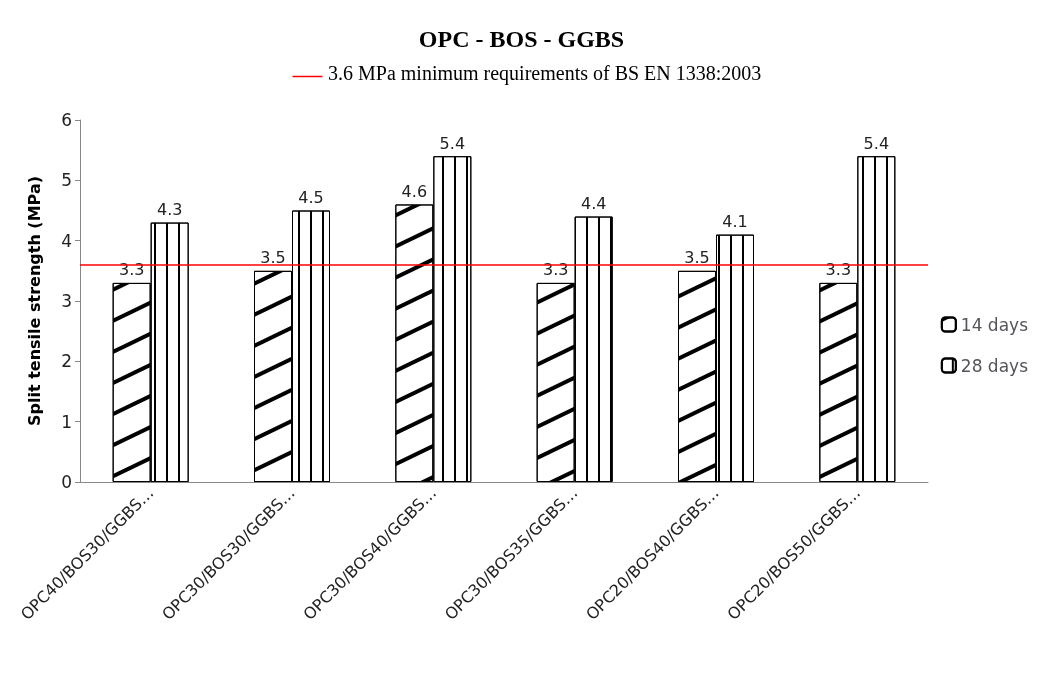 The image size is (1043, 690). Describe the element at coordinates (545, 73) in the screenshot. I see `legend-label: 3.6 MPa minimum requirements of BS EN 1338:2003` at that location.